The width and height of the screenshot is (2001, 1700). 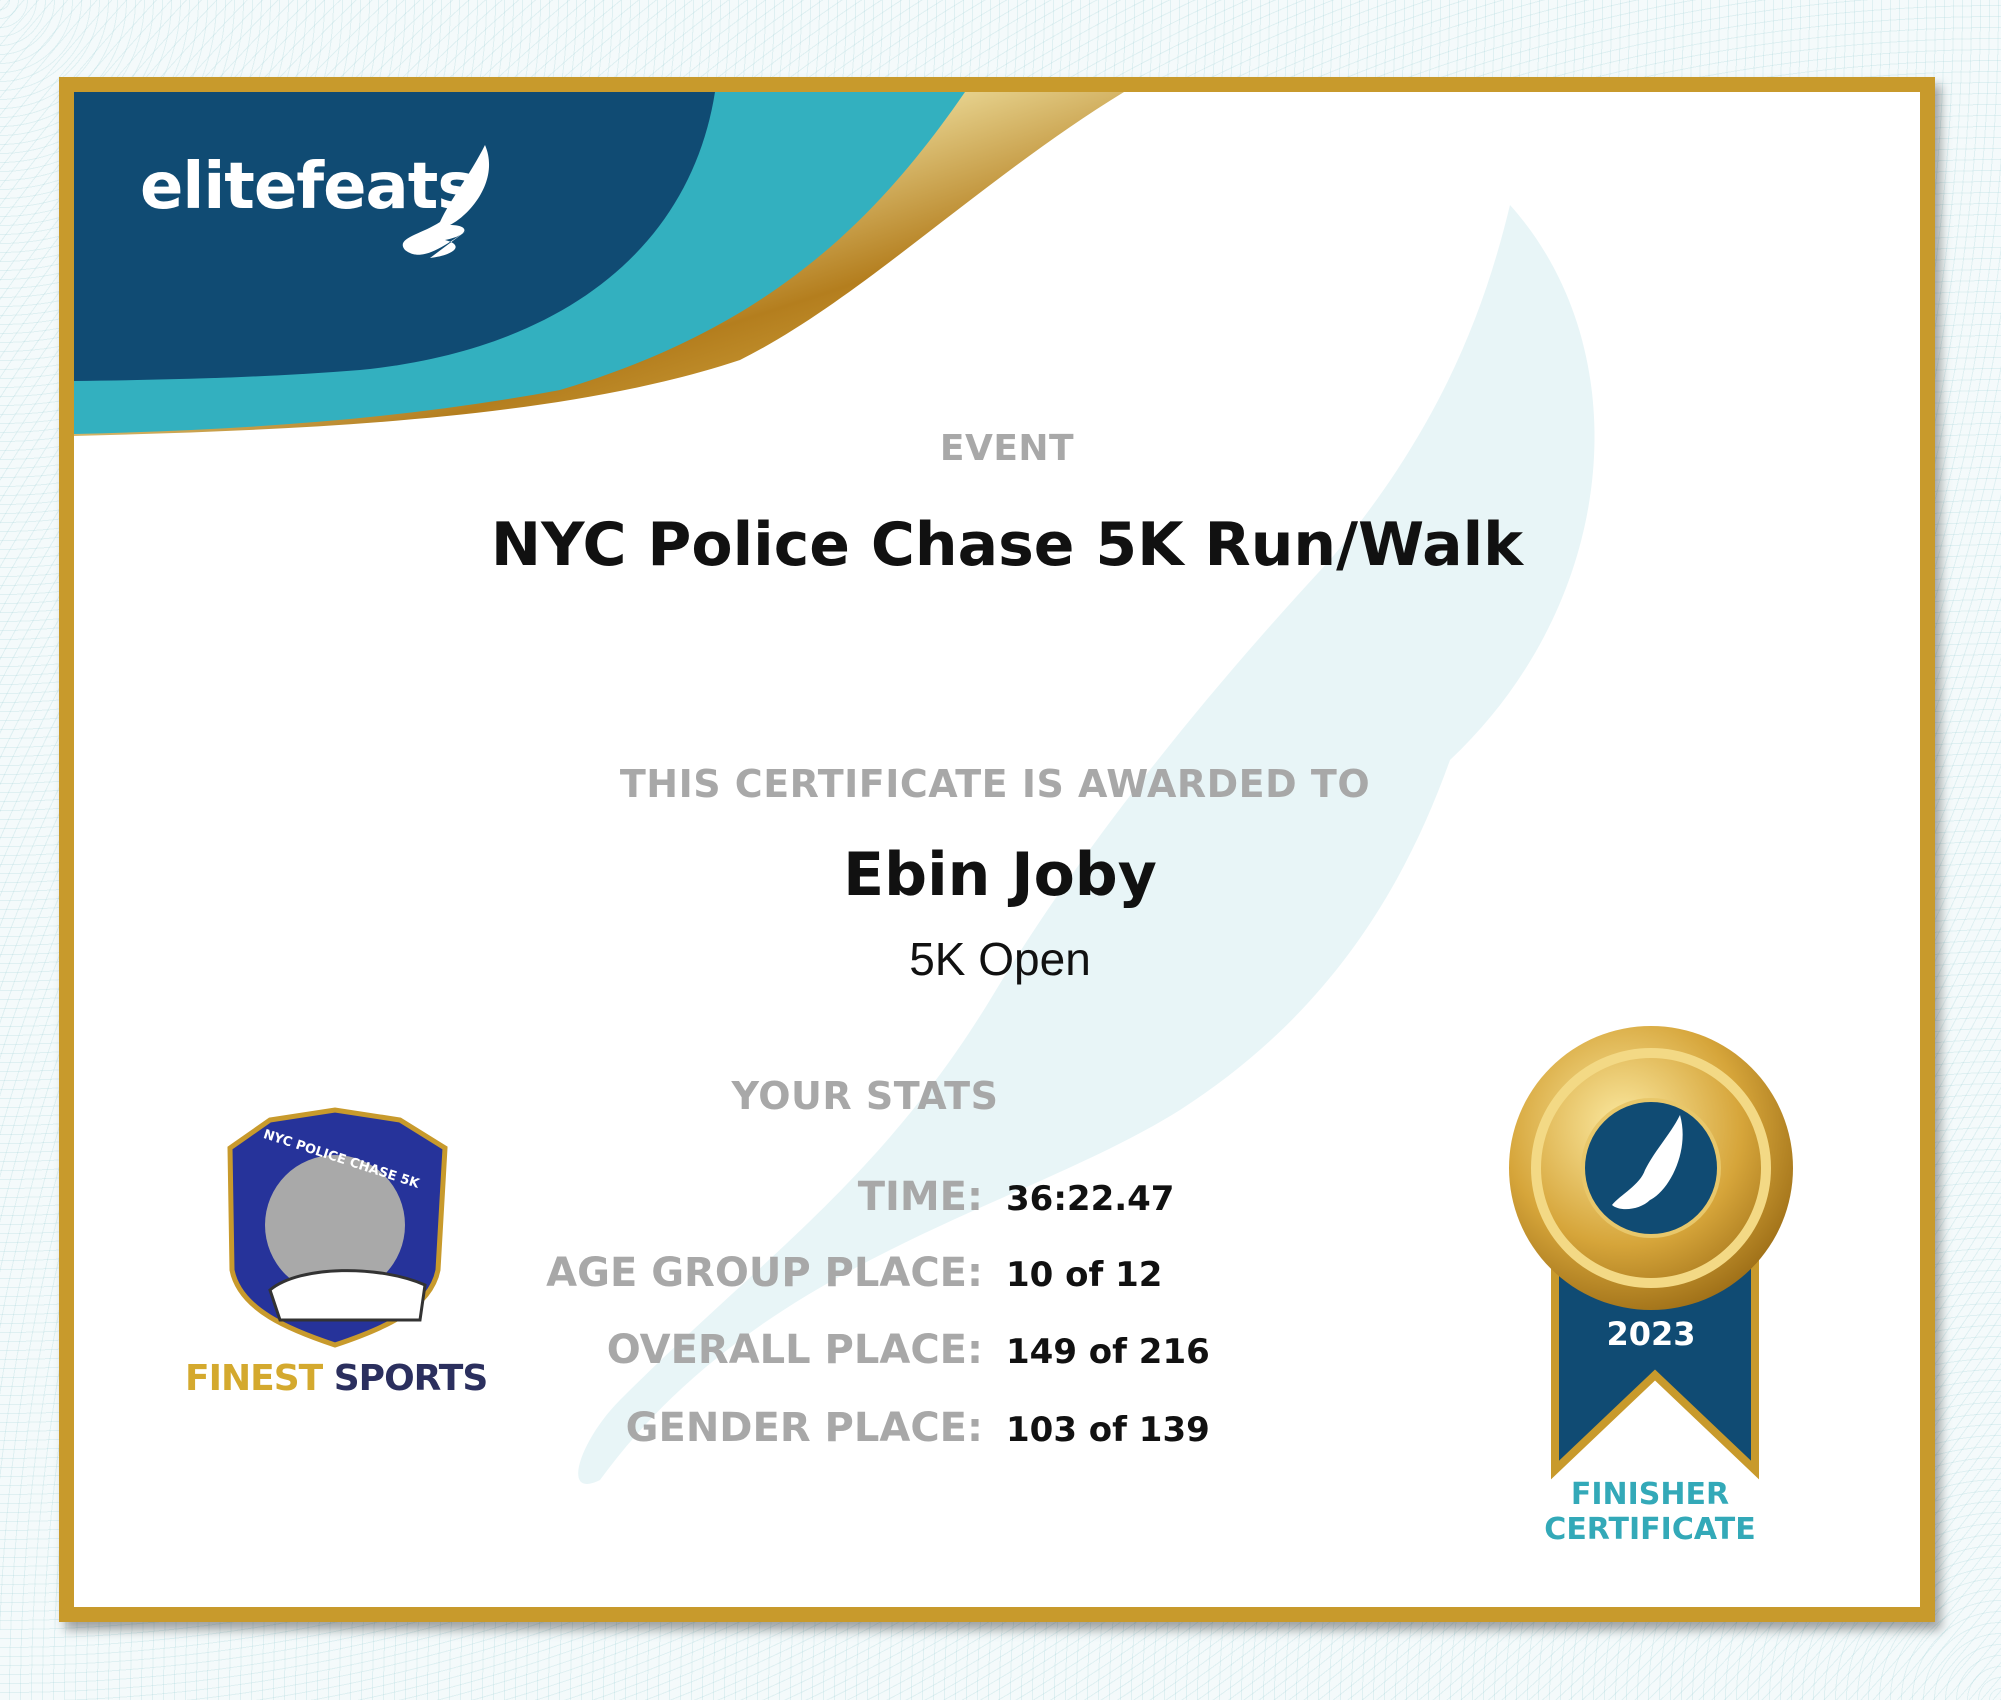 What do you see at coordinates (254, 1378) in the screenshot?
I see `sponsor-name-part1: FINEST` at bounding box center [254, 1378].